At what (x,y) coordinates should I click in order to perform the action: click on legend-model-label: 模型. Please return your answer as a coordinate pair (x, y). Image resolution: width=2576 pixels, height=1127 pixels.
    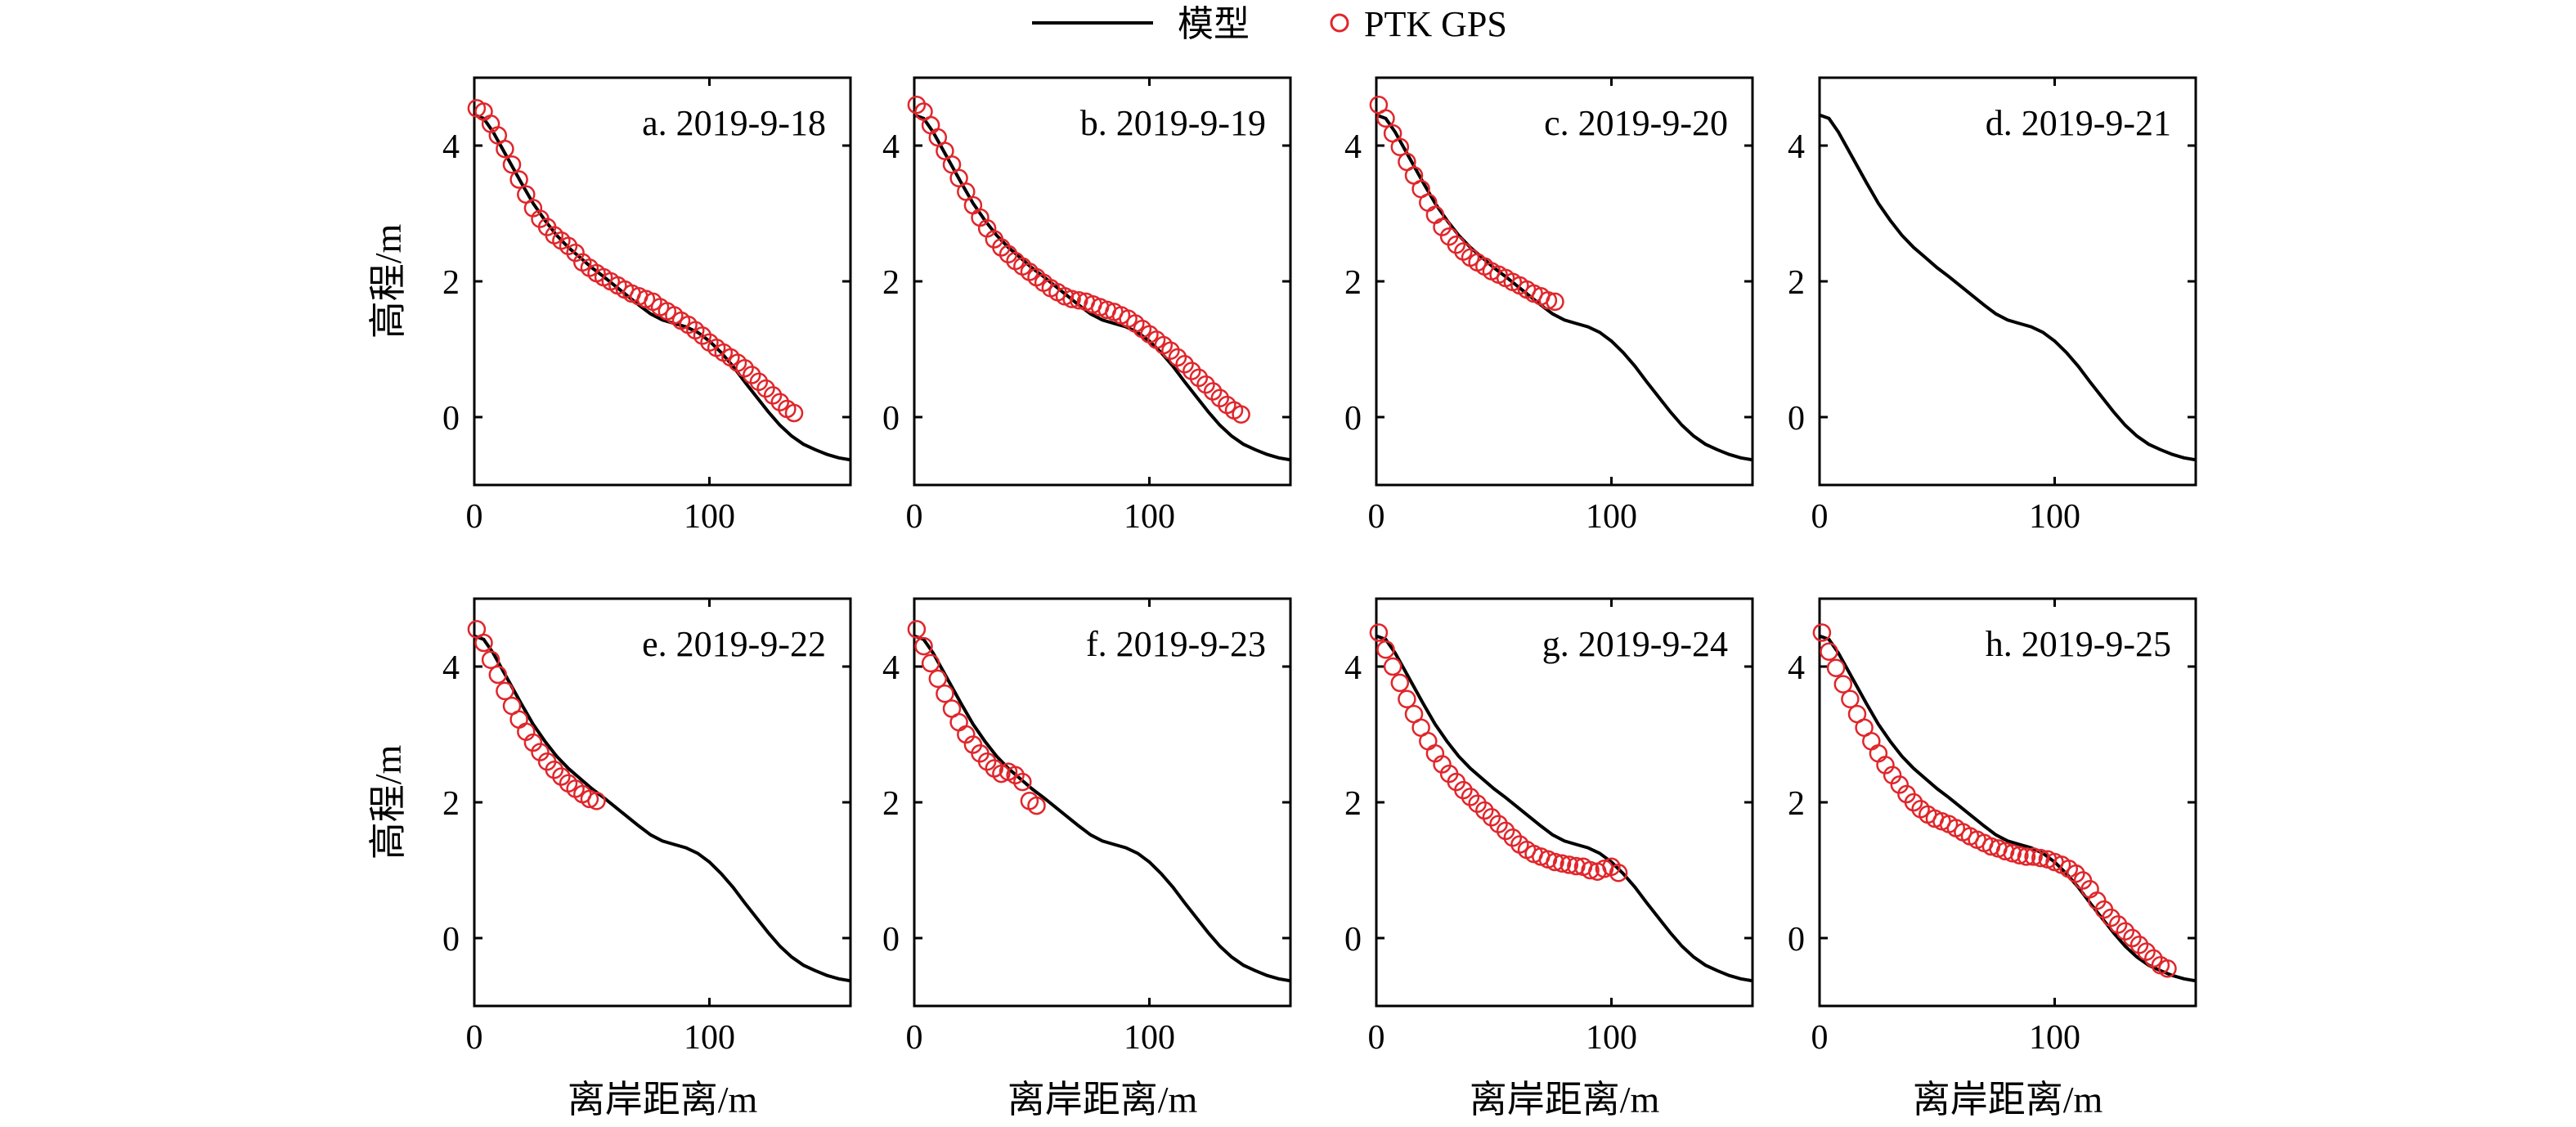
    Looking at the image, I should click on (1214, 24).